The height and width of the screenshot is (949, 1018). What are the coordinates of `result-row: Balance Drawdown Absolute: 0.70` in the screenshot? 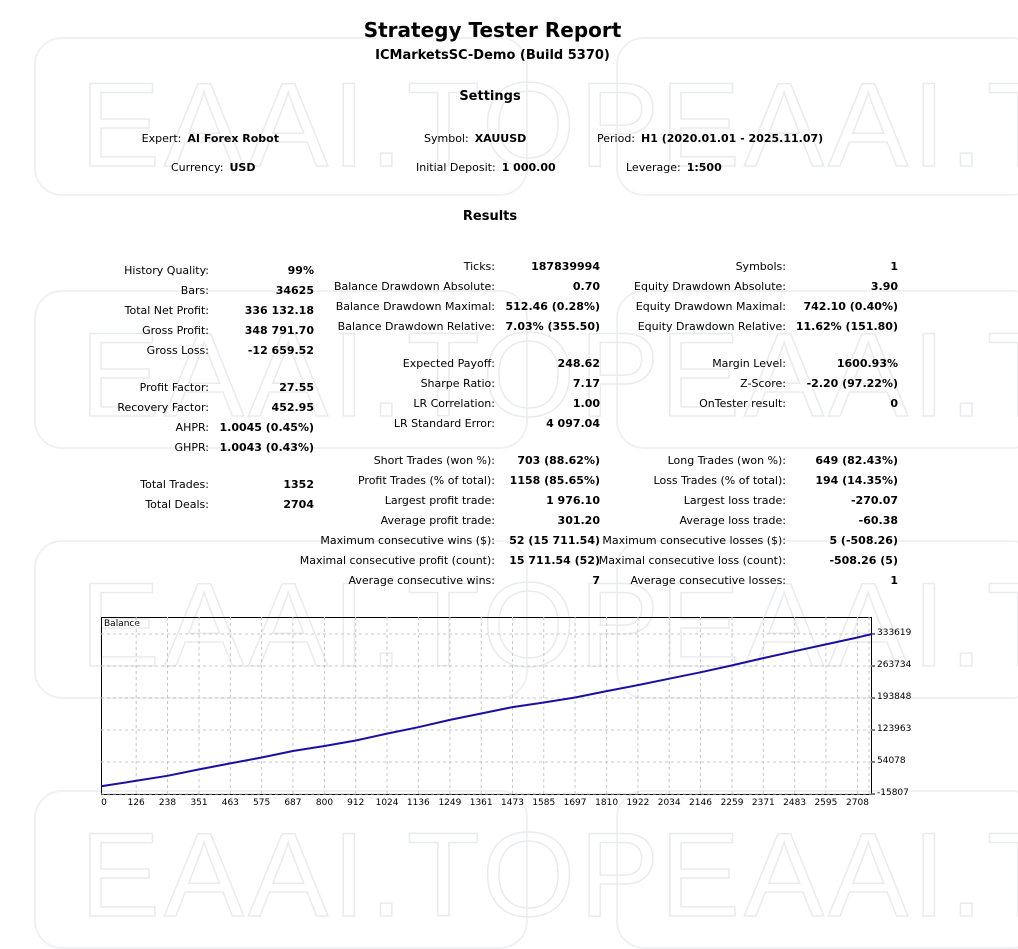 It's located at (509, 287).